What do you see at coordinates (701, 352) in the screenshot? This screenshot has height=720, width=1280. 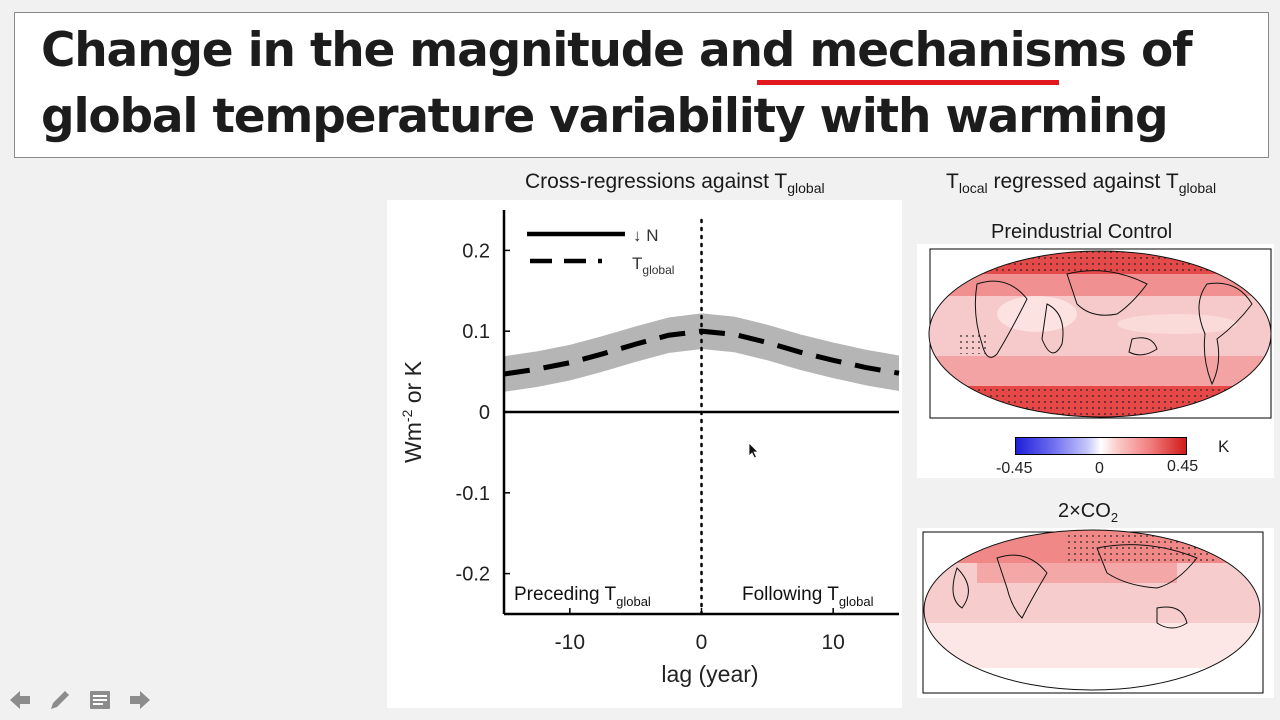 I see `series-tglobal-line` at bounding box center [701, 352].